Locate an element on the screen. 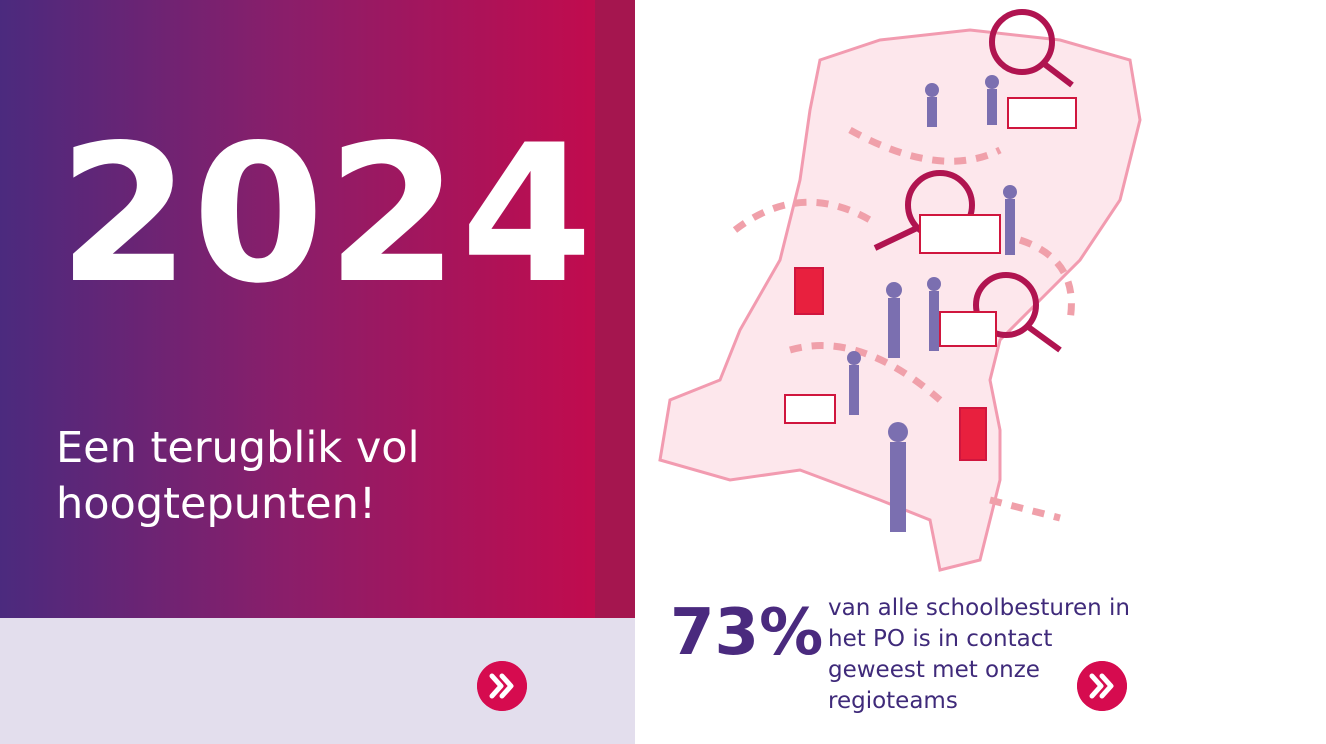 This screenshot has height=744, width=1326. subtitle-line: hoogtepunten! is located at coordinates (216, 504).